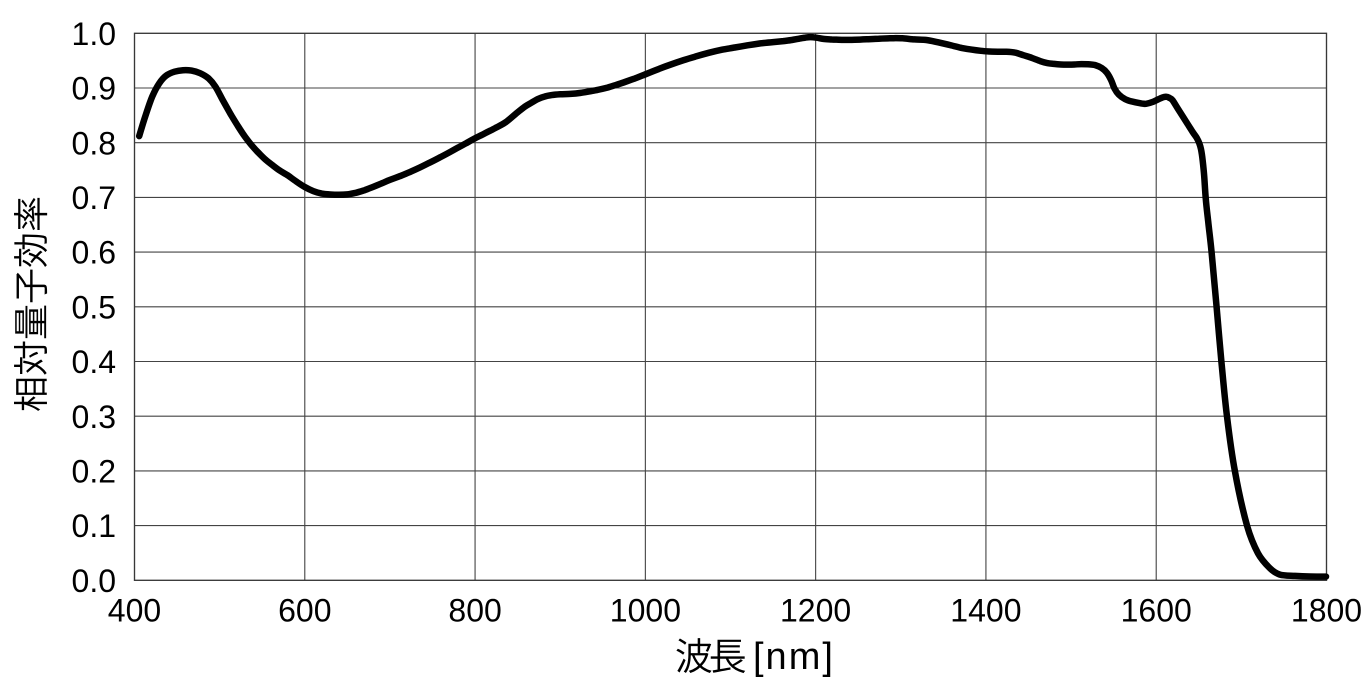 Image resolution: width=1368 pixels, height=688 pixels. Describe the element at coordinates (94, 526) in the screenshot. I see `svg-text: 0.1` at that location.